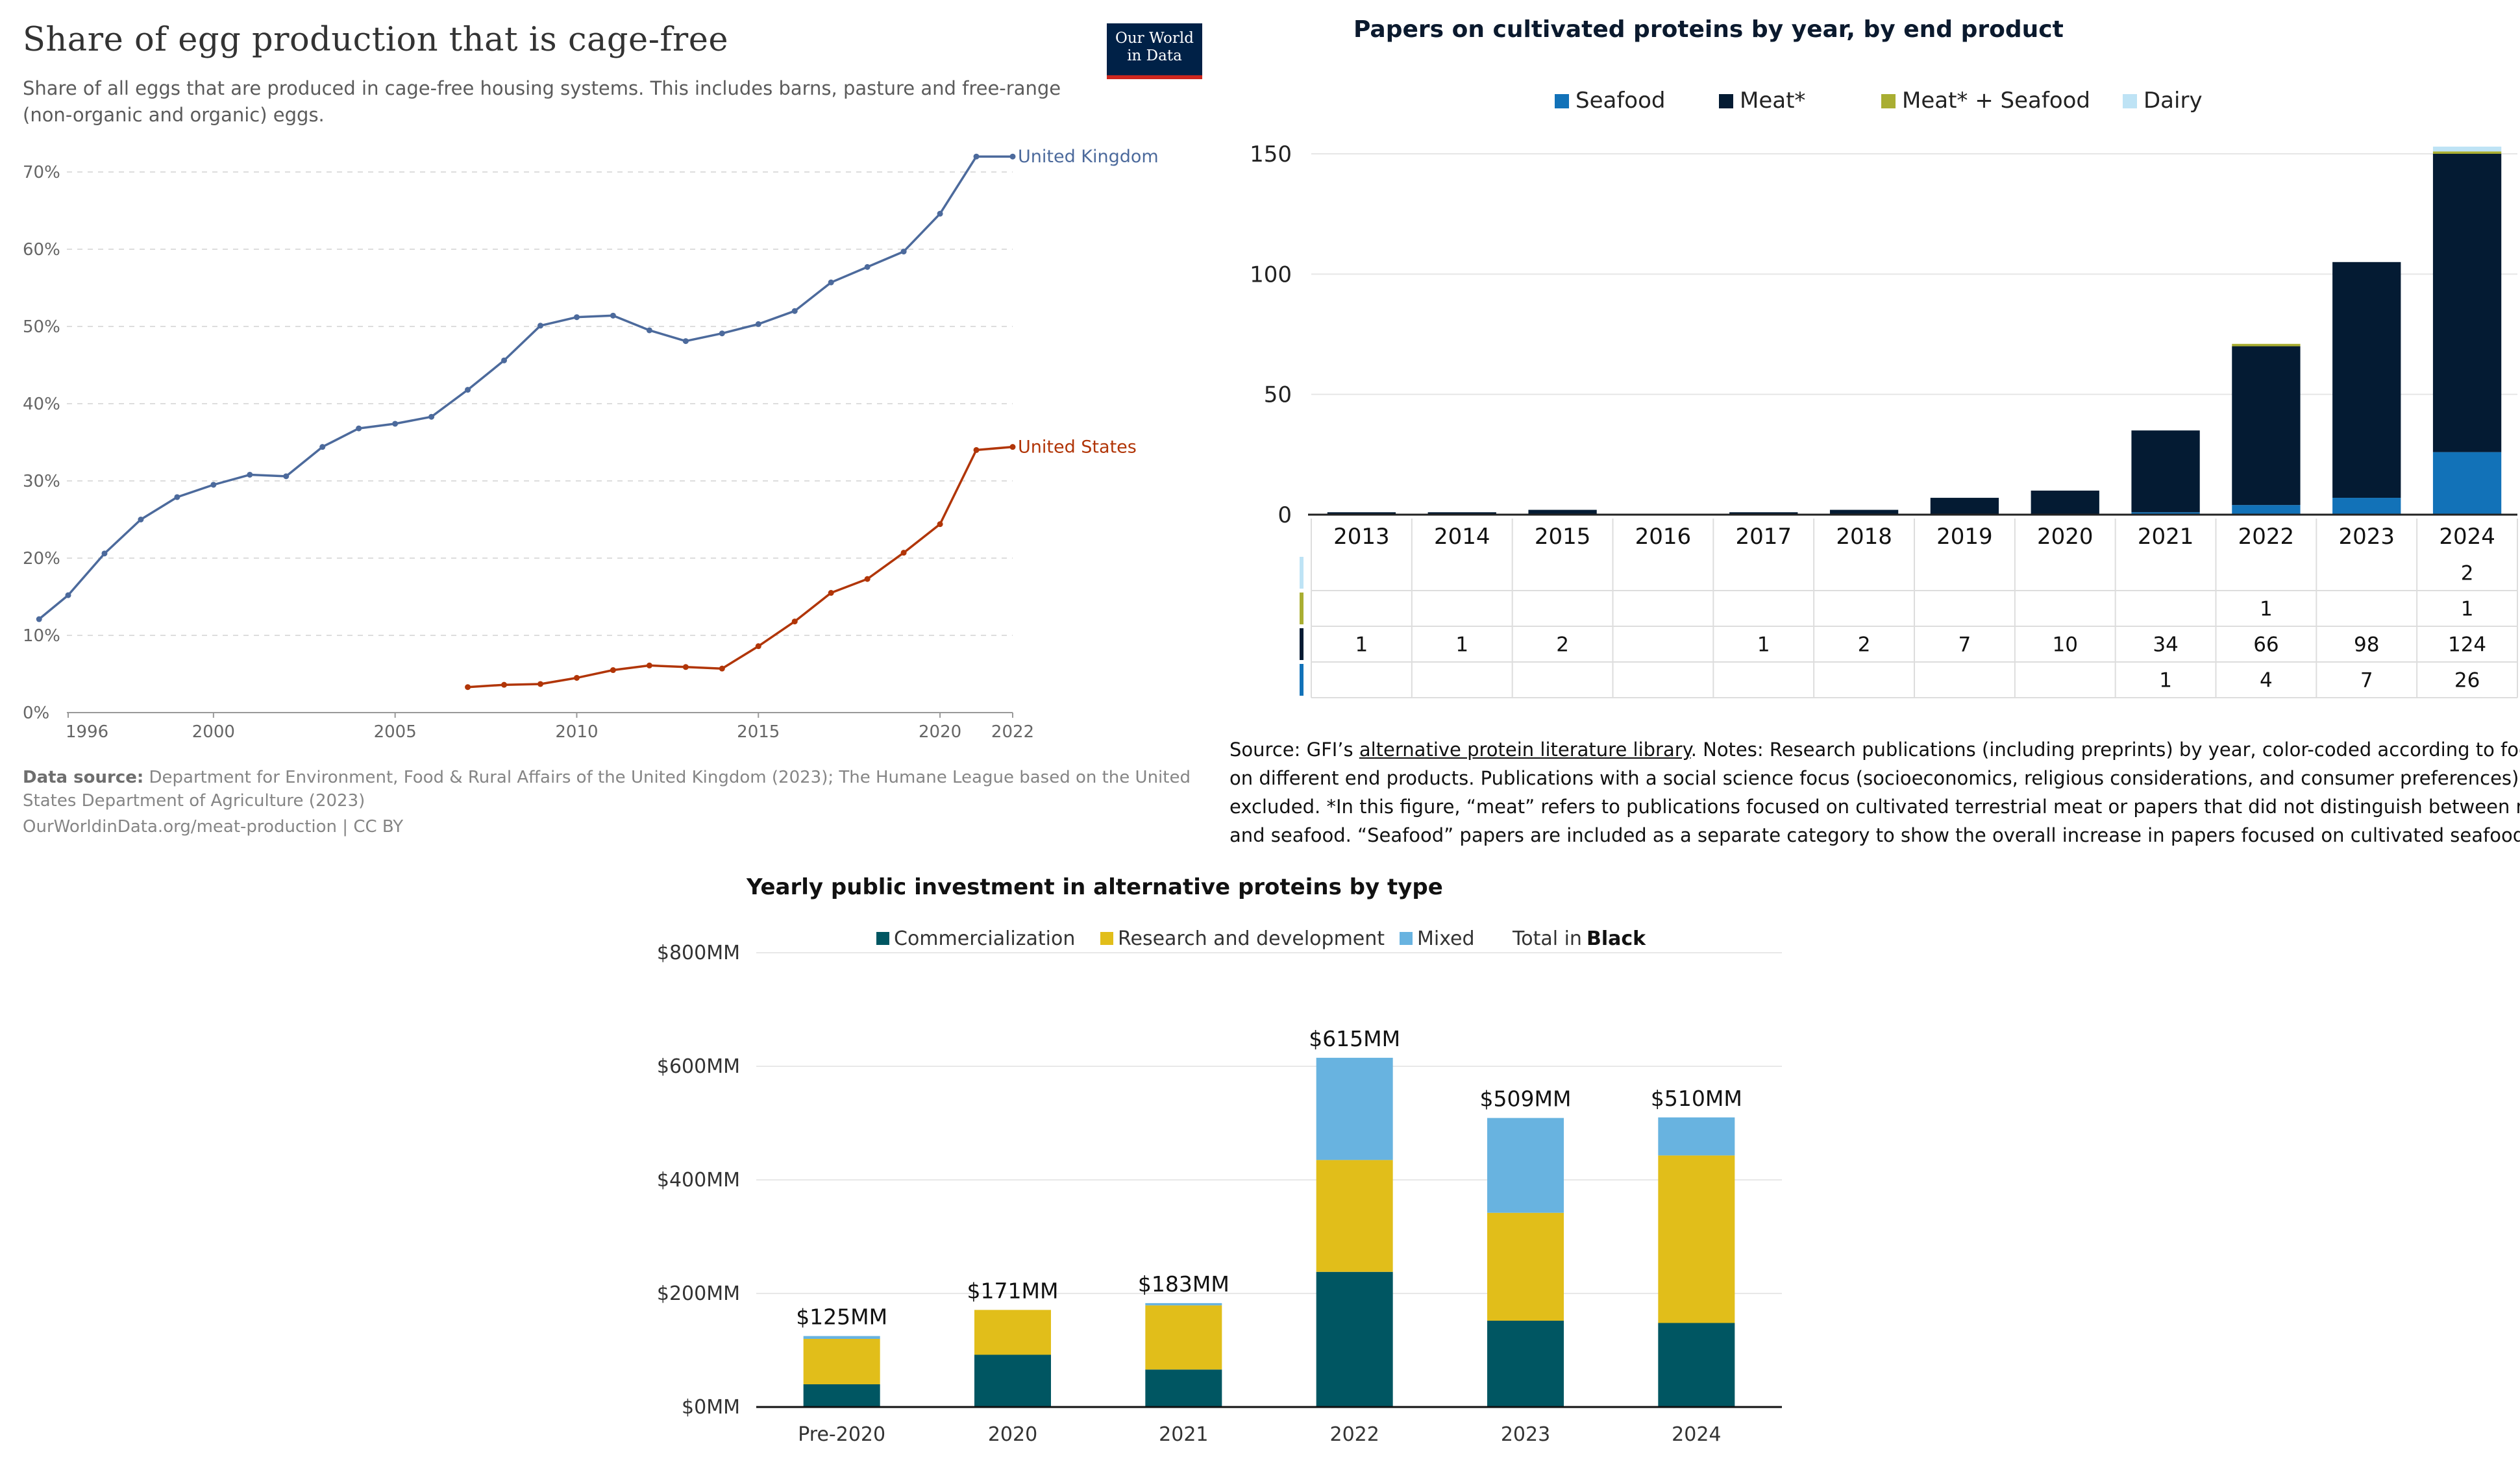 The height and width of the screenshot is (1481, 2520). I want to click on y-tick-label: 50, so click(1278, 395).